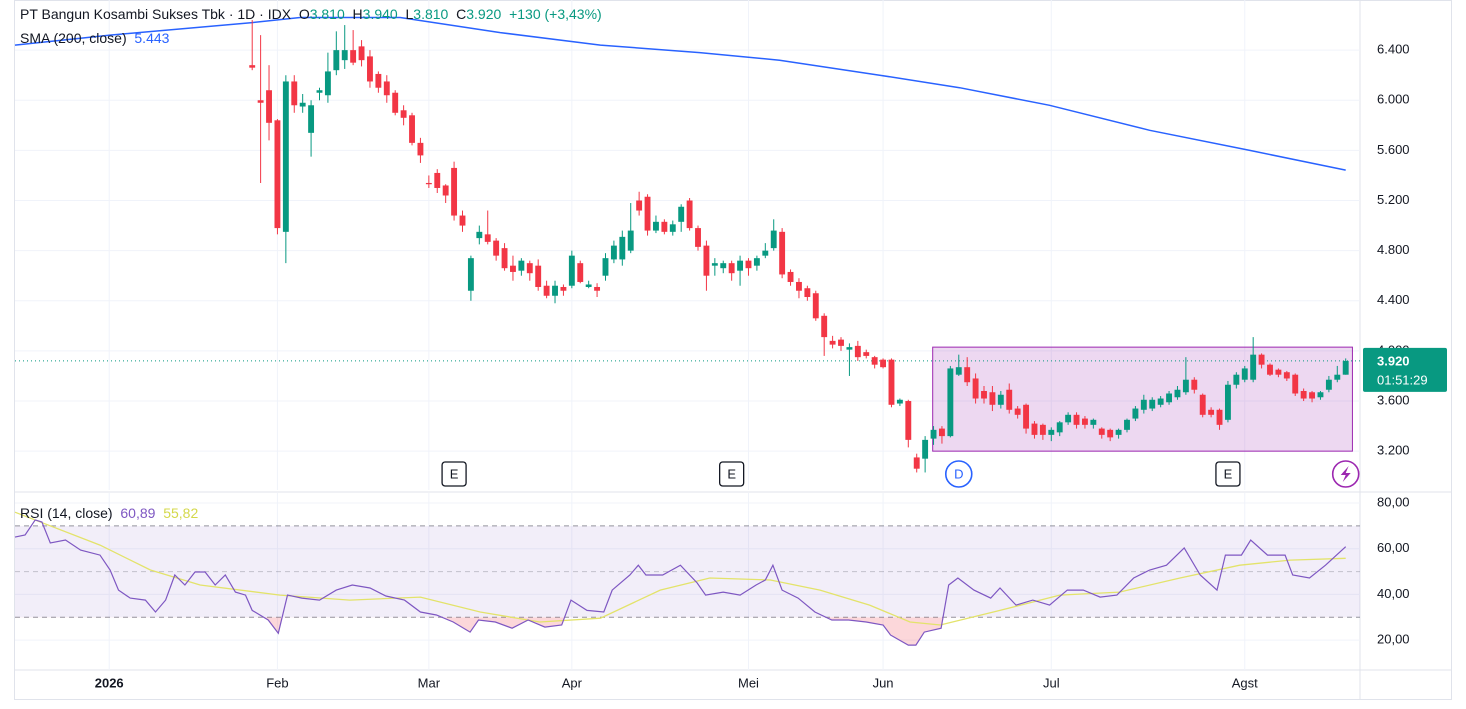 The image size is (1466, 709). I want to click on high-value: 3.940, so click(380, 14).